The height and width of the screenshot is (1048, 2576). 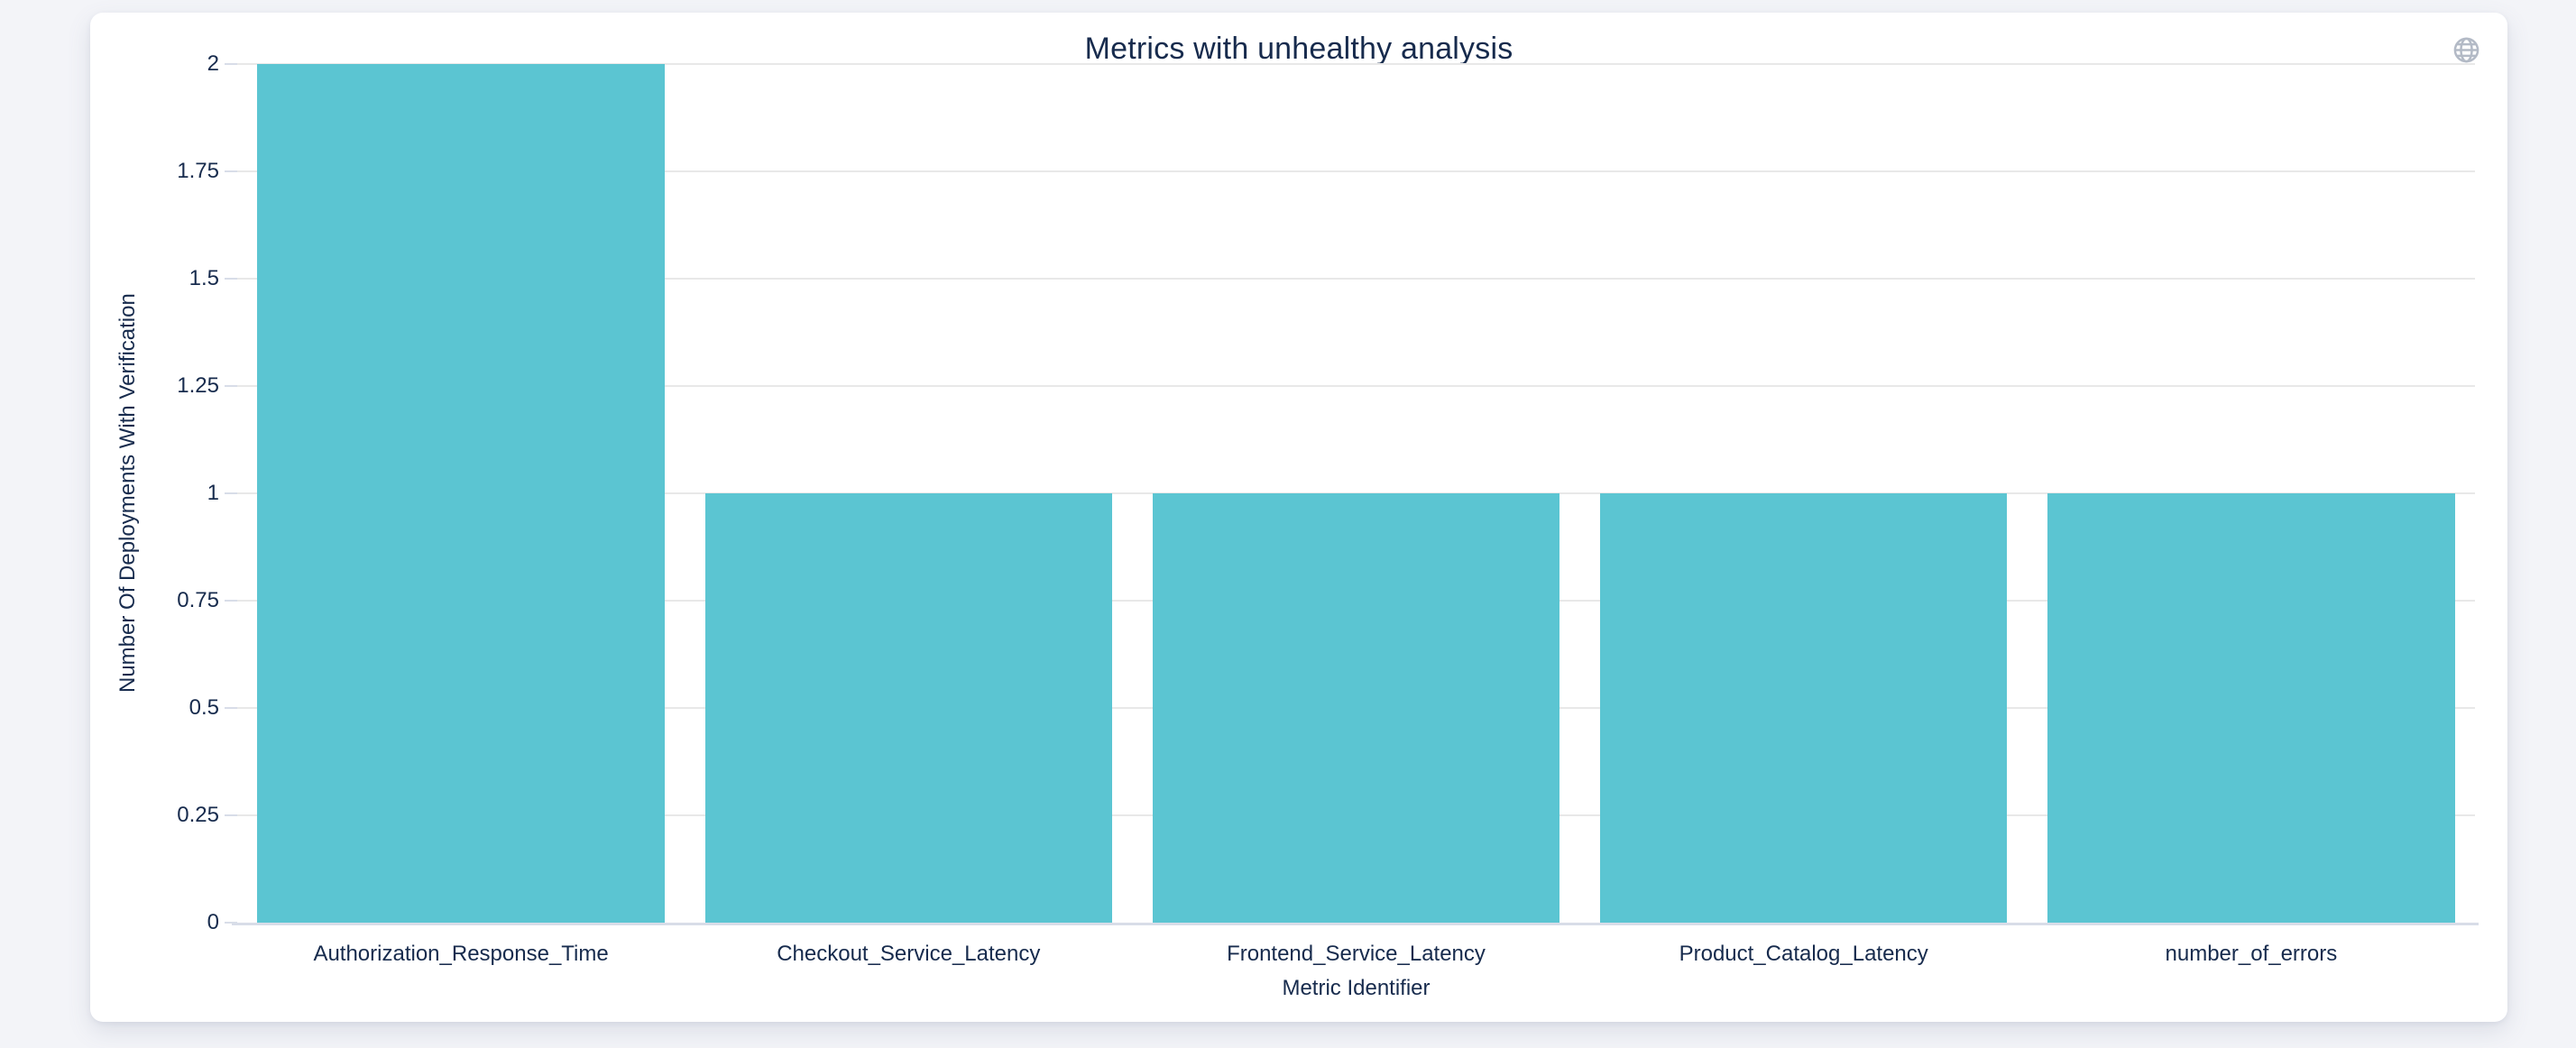 I want to click on y-tick-label: 1.75, so click(x=198, y=171).